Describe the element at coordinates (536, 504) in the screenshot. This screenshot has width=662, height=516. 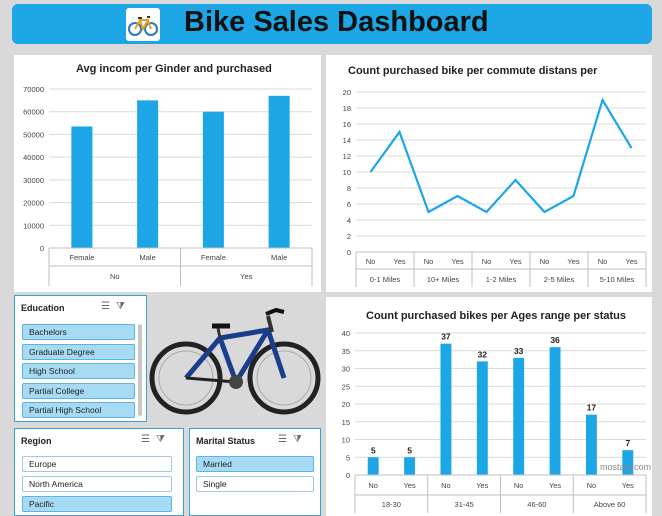
I see `x-group-label: 46-60` at that location.